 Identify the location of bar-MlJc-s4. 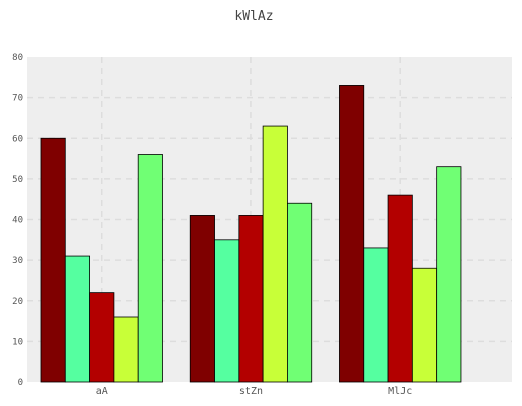
(424, 325).